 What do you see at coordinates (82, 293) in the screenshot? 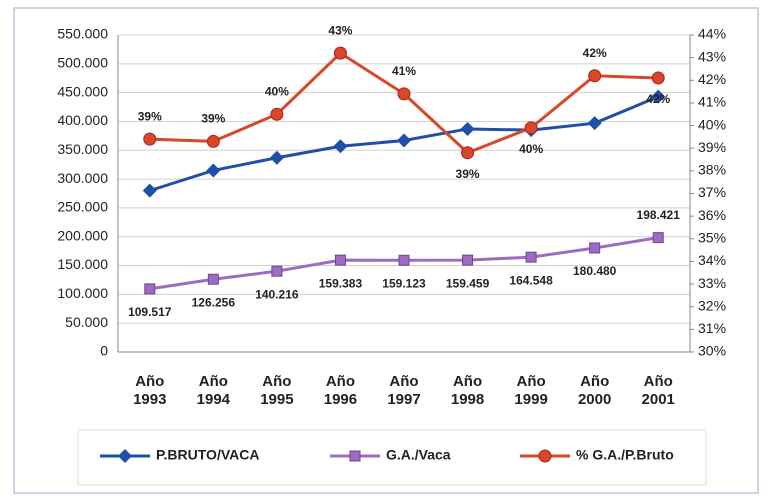
I see `y-tick-label: 100.000` at bounding box center [82, 293].